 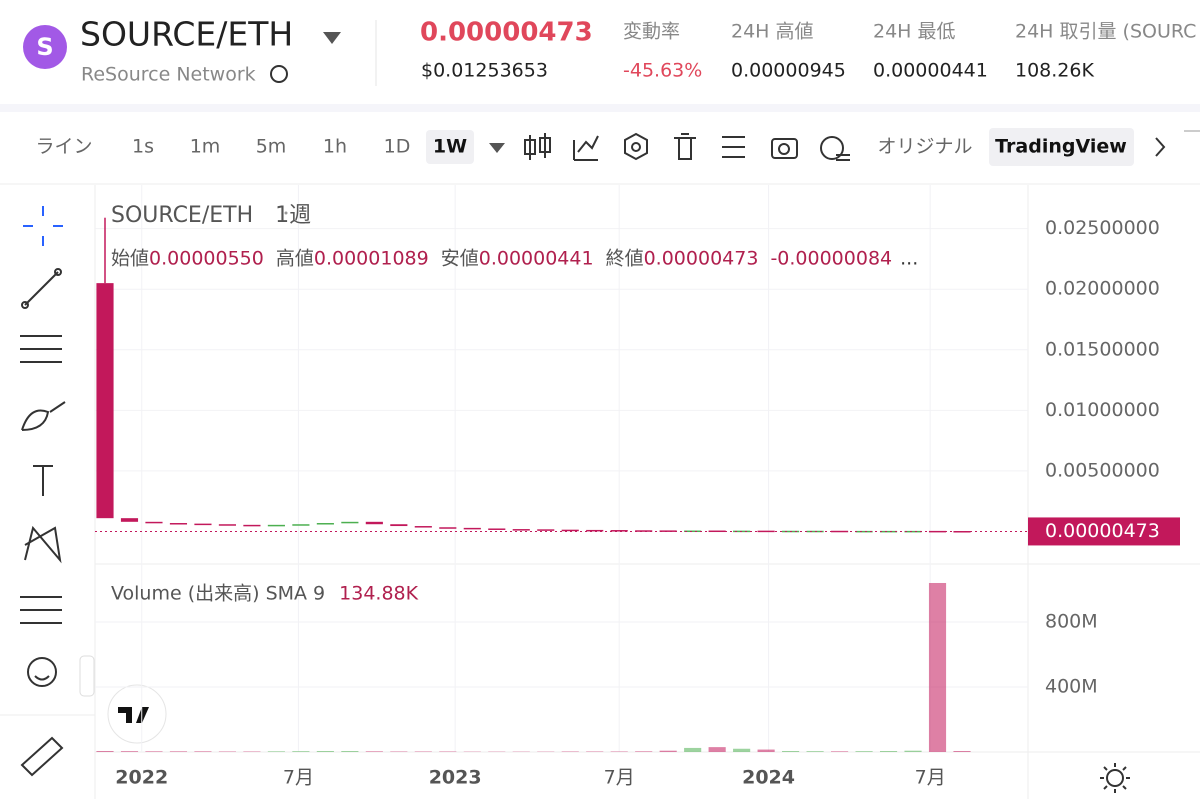 I want to click on active-interval-bg, so click(x=450, y=147).